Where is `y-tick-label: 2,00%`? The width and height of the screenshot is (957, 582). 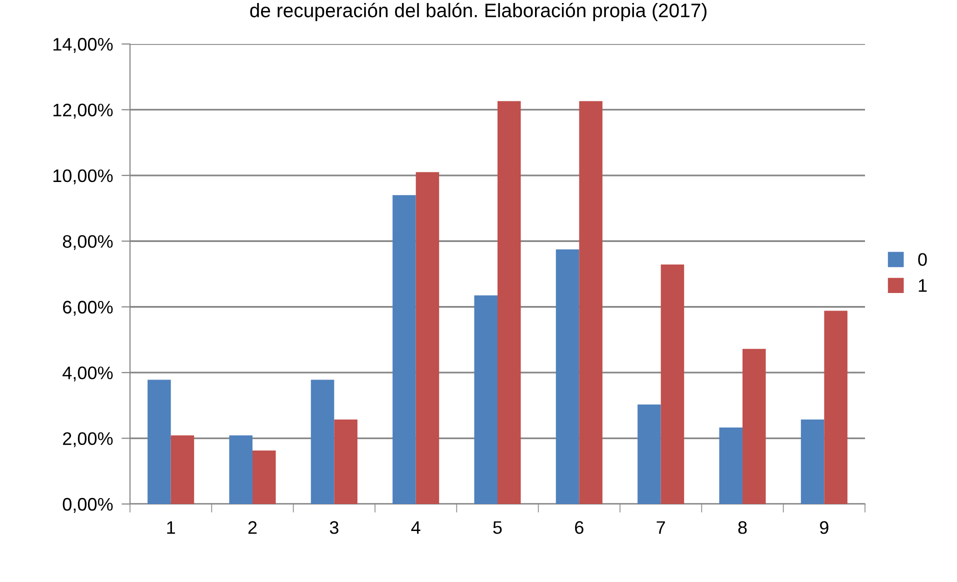
y-tick-label: 2,00% is located at coordinates (88, 440).